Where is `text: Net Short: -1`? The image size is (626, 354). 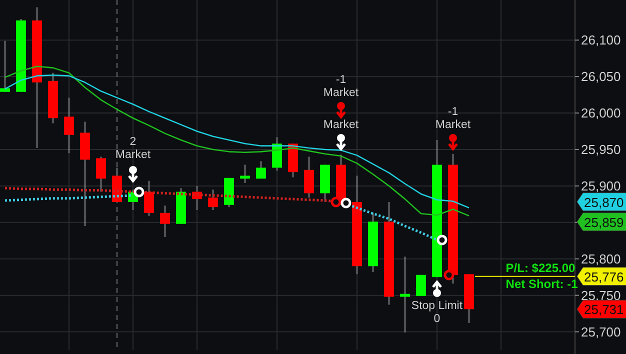 text: Net Short: -1 is located at coordinates (542, 284).